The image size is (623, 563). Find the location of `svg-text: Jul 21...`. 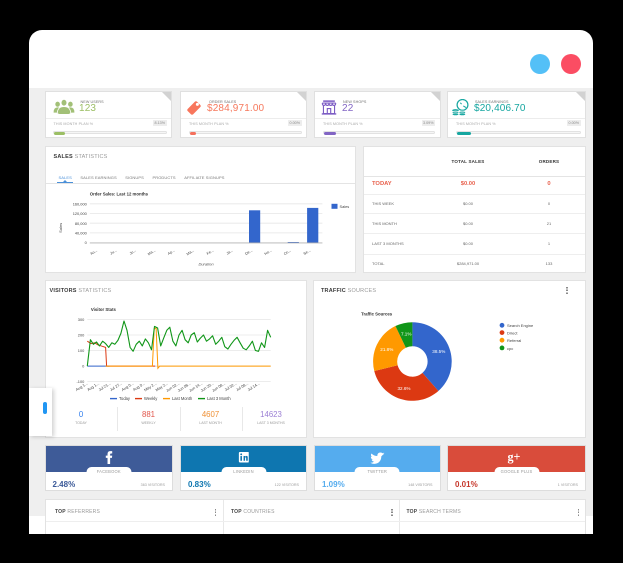

svg-text: Jul 21... is located at coordinates (104, 386).